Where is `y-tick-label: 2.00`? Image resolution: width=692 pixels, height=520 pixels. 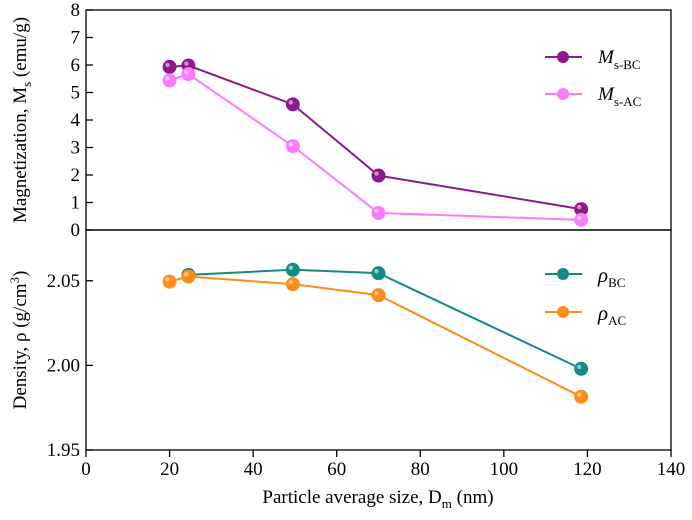 y-tick-label: 2.00 is located at coordinates (63, 365).